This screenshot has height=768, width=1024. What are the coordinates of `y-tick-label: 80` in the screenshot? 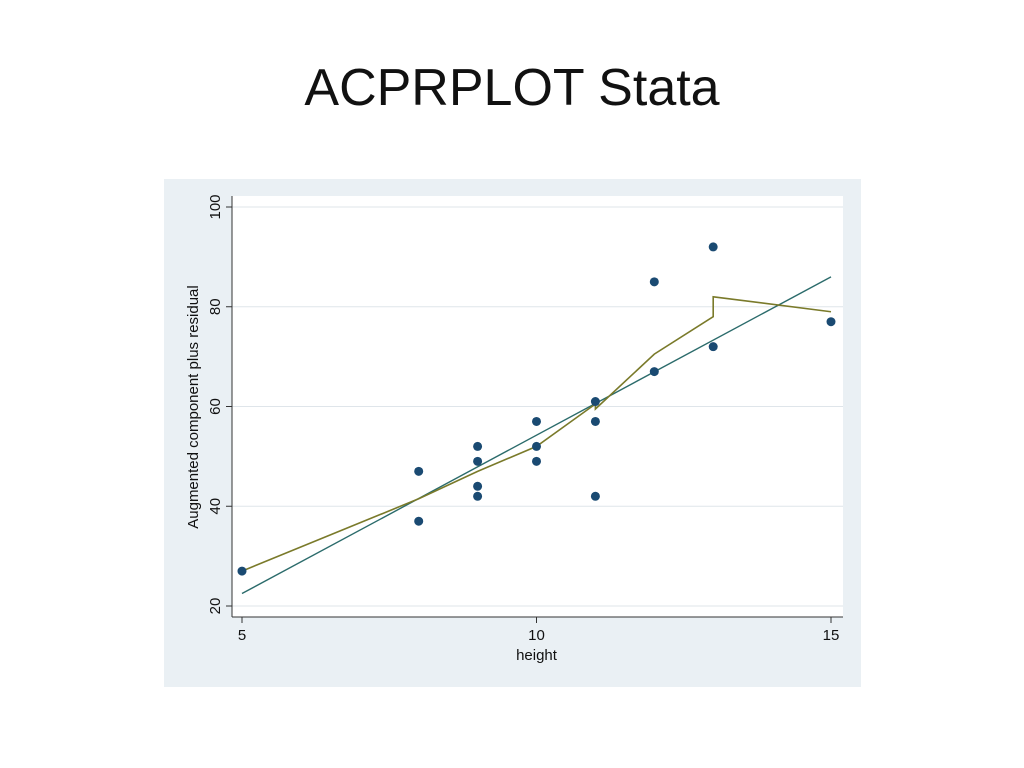 It's located at (215, 306).